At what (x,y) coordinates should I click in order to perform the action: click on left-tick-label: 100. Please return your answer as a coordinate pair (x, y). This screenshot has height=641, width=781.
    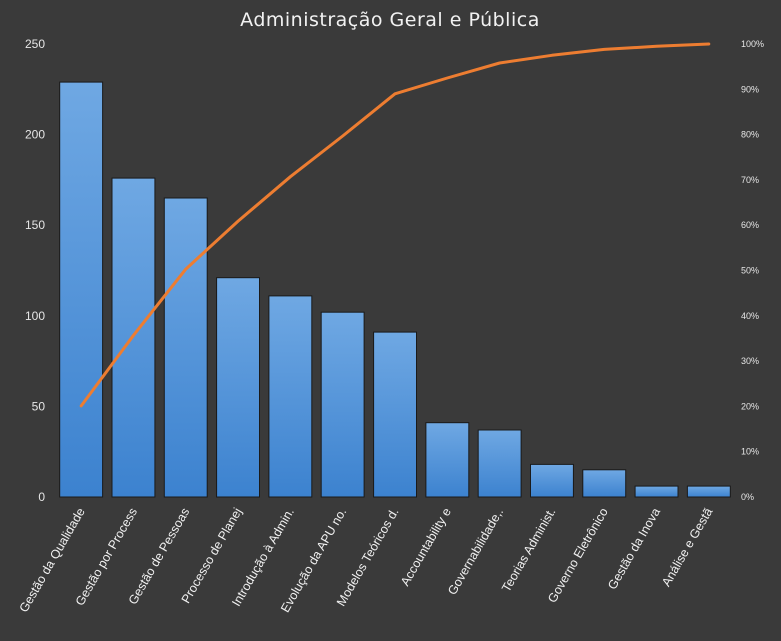
    Looking at the image, I should click on (35, 316).